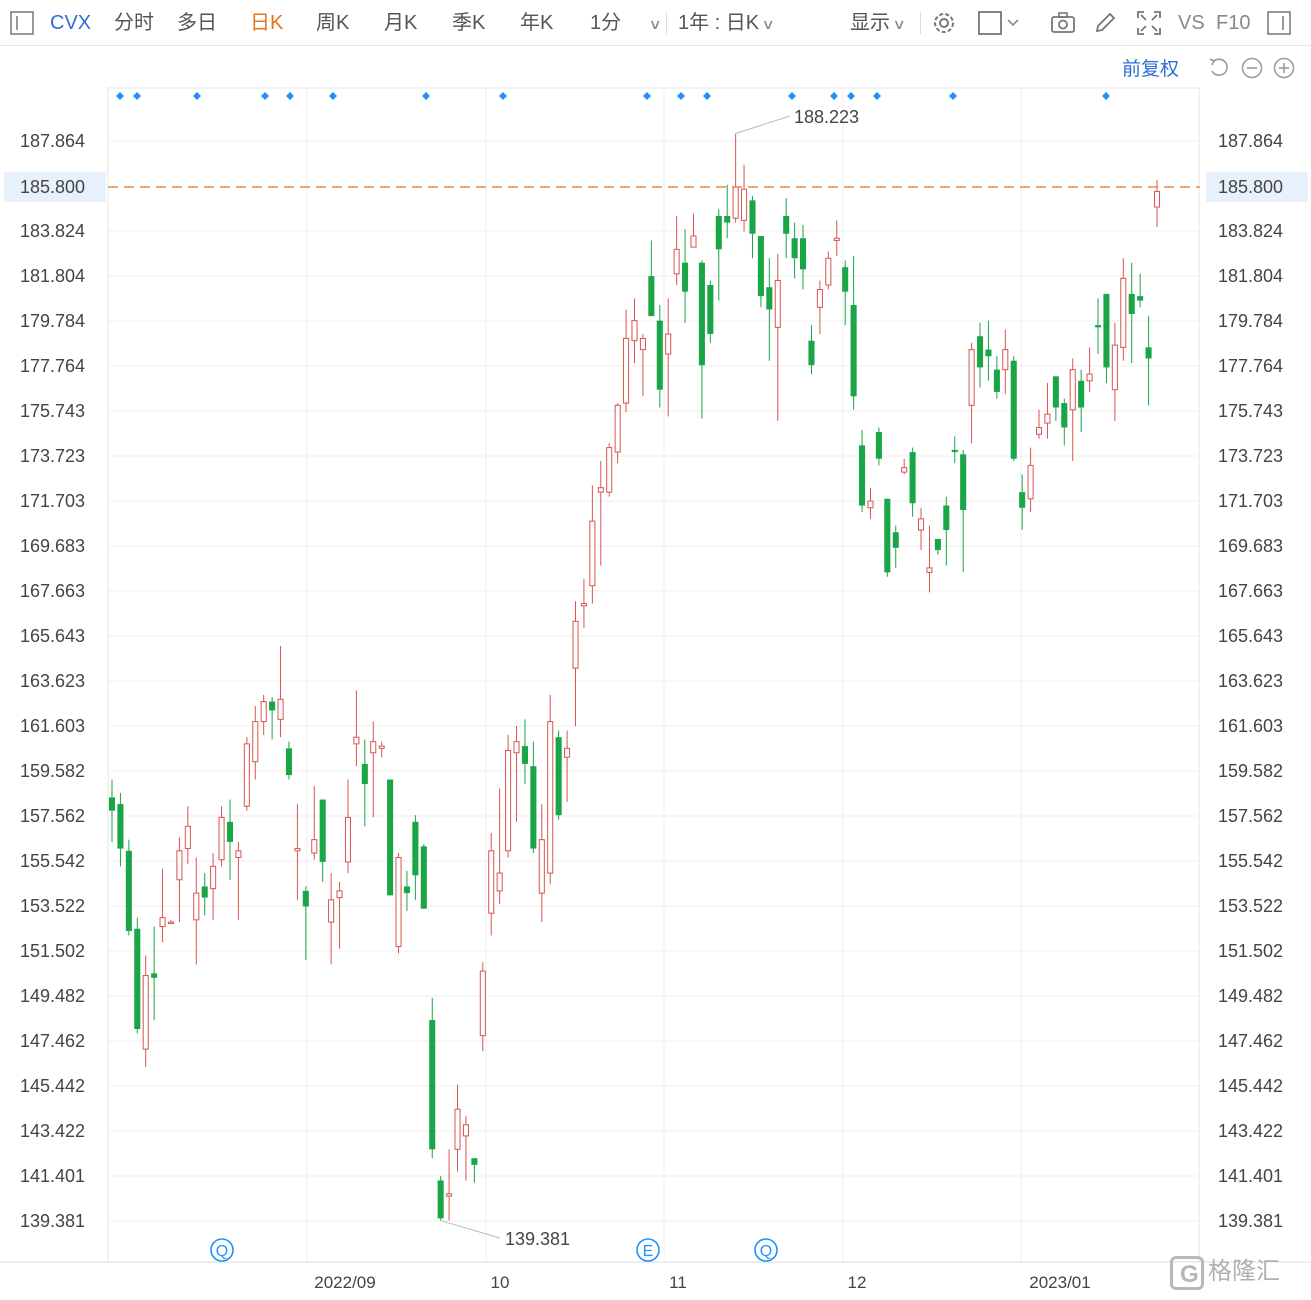 The image size is (1311, 1300). Describe the element at coordinates (52, 951) in the screenshot. I see `y-tick-label-left: 151.502` at that location.